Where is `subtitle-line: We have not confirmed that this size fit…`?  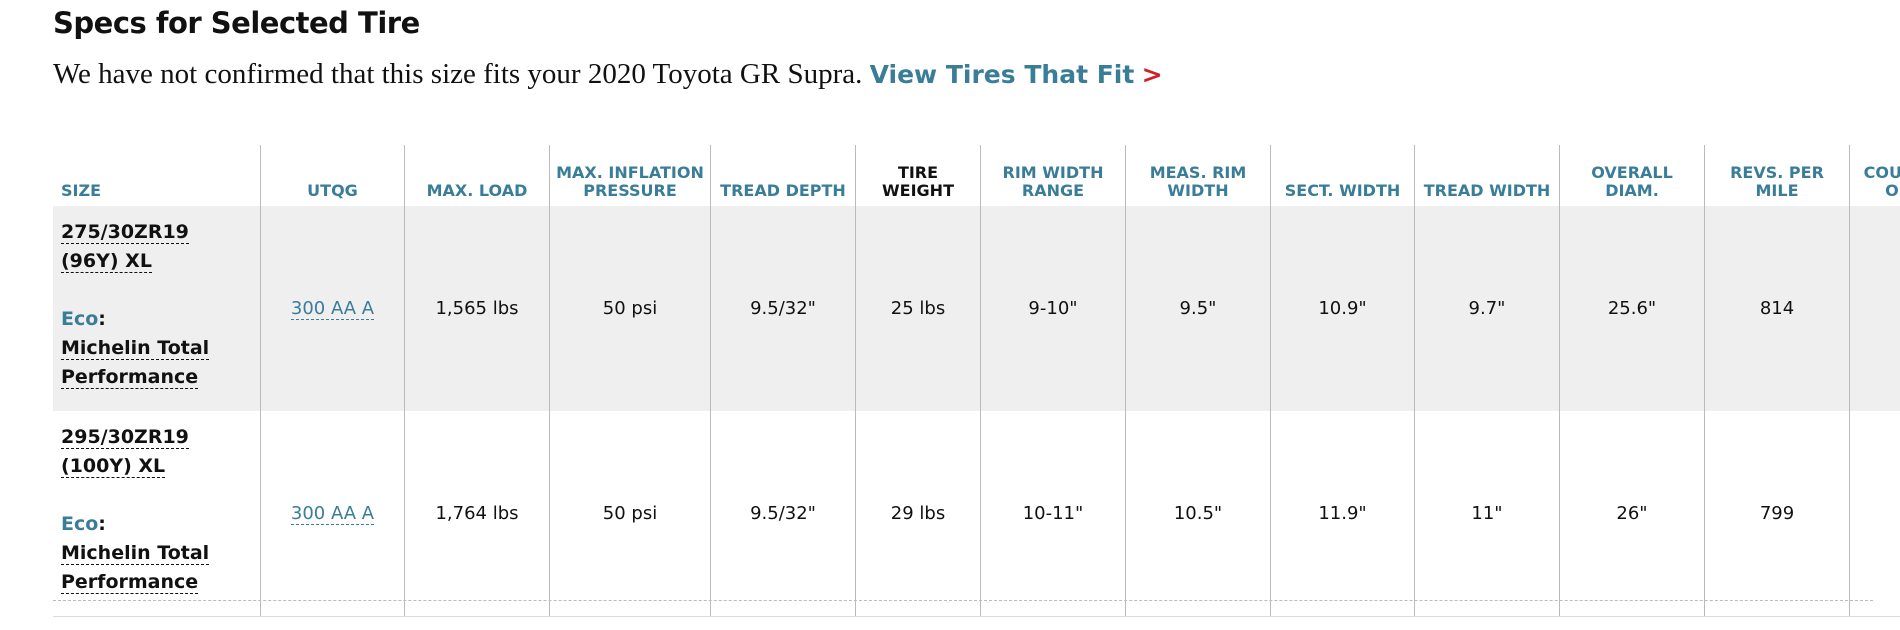
subtitle-line: We have not confirmed that this size fit… is located at coordinates (608, 74).